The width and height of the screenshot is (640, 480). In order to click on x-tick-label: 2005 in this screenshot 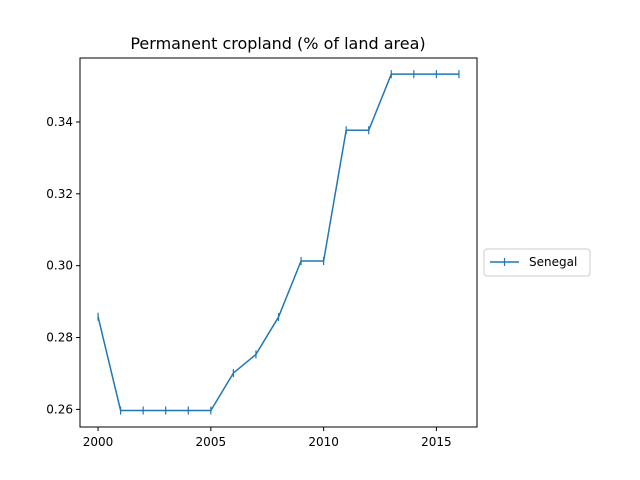, I will do `click(211, 442)`.